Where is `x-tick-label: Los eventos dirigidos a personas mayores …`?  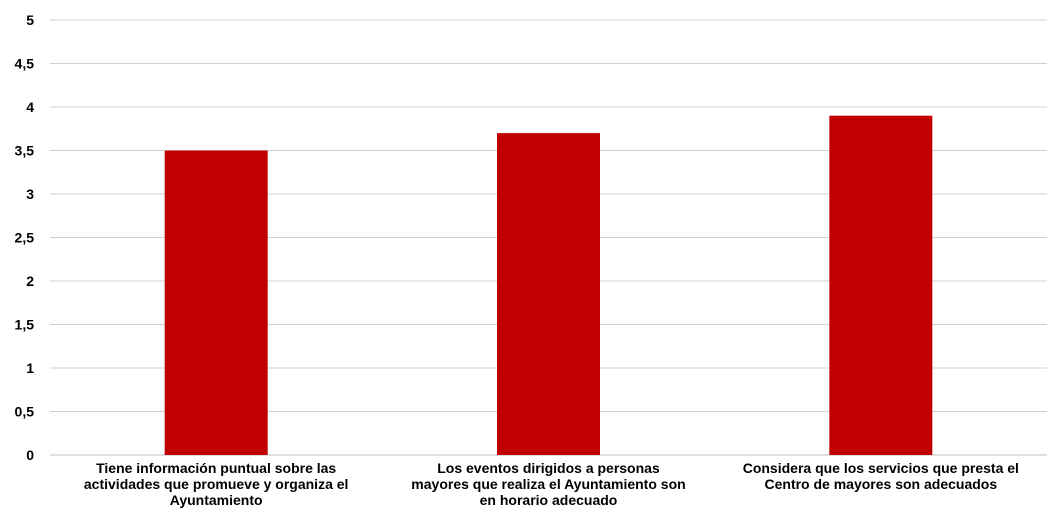
x-tick-label: Los eventos dirigidos a personas mayores … is located at coordinates (548, 484).